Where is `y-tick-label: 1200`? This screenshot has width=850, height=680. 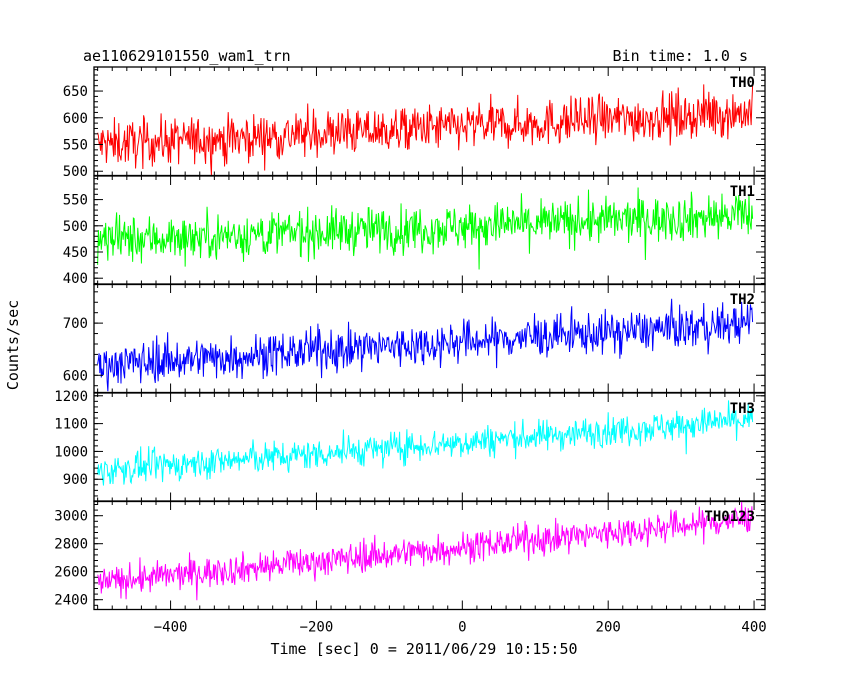
y-tick-label: 1200 is located at coordinates (71, 397).